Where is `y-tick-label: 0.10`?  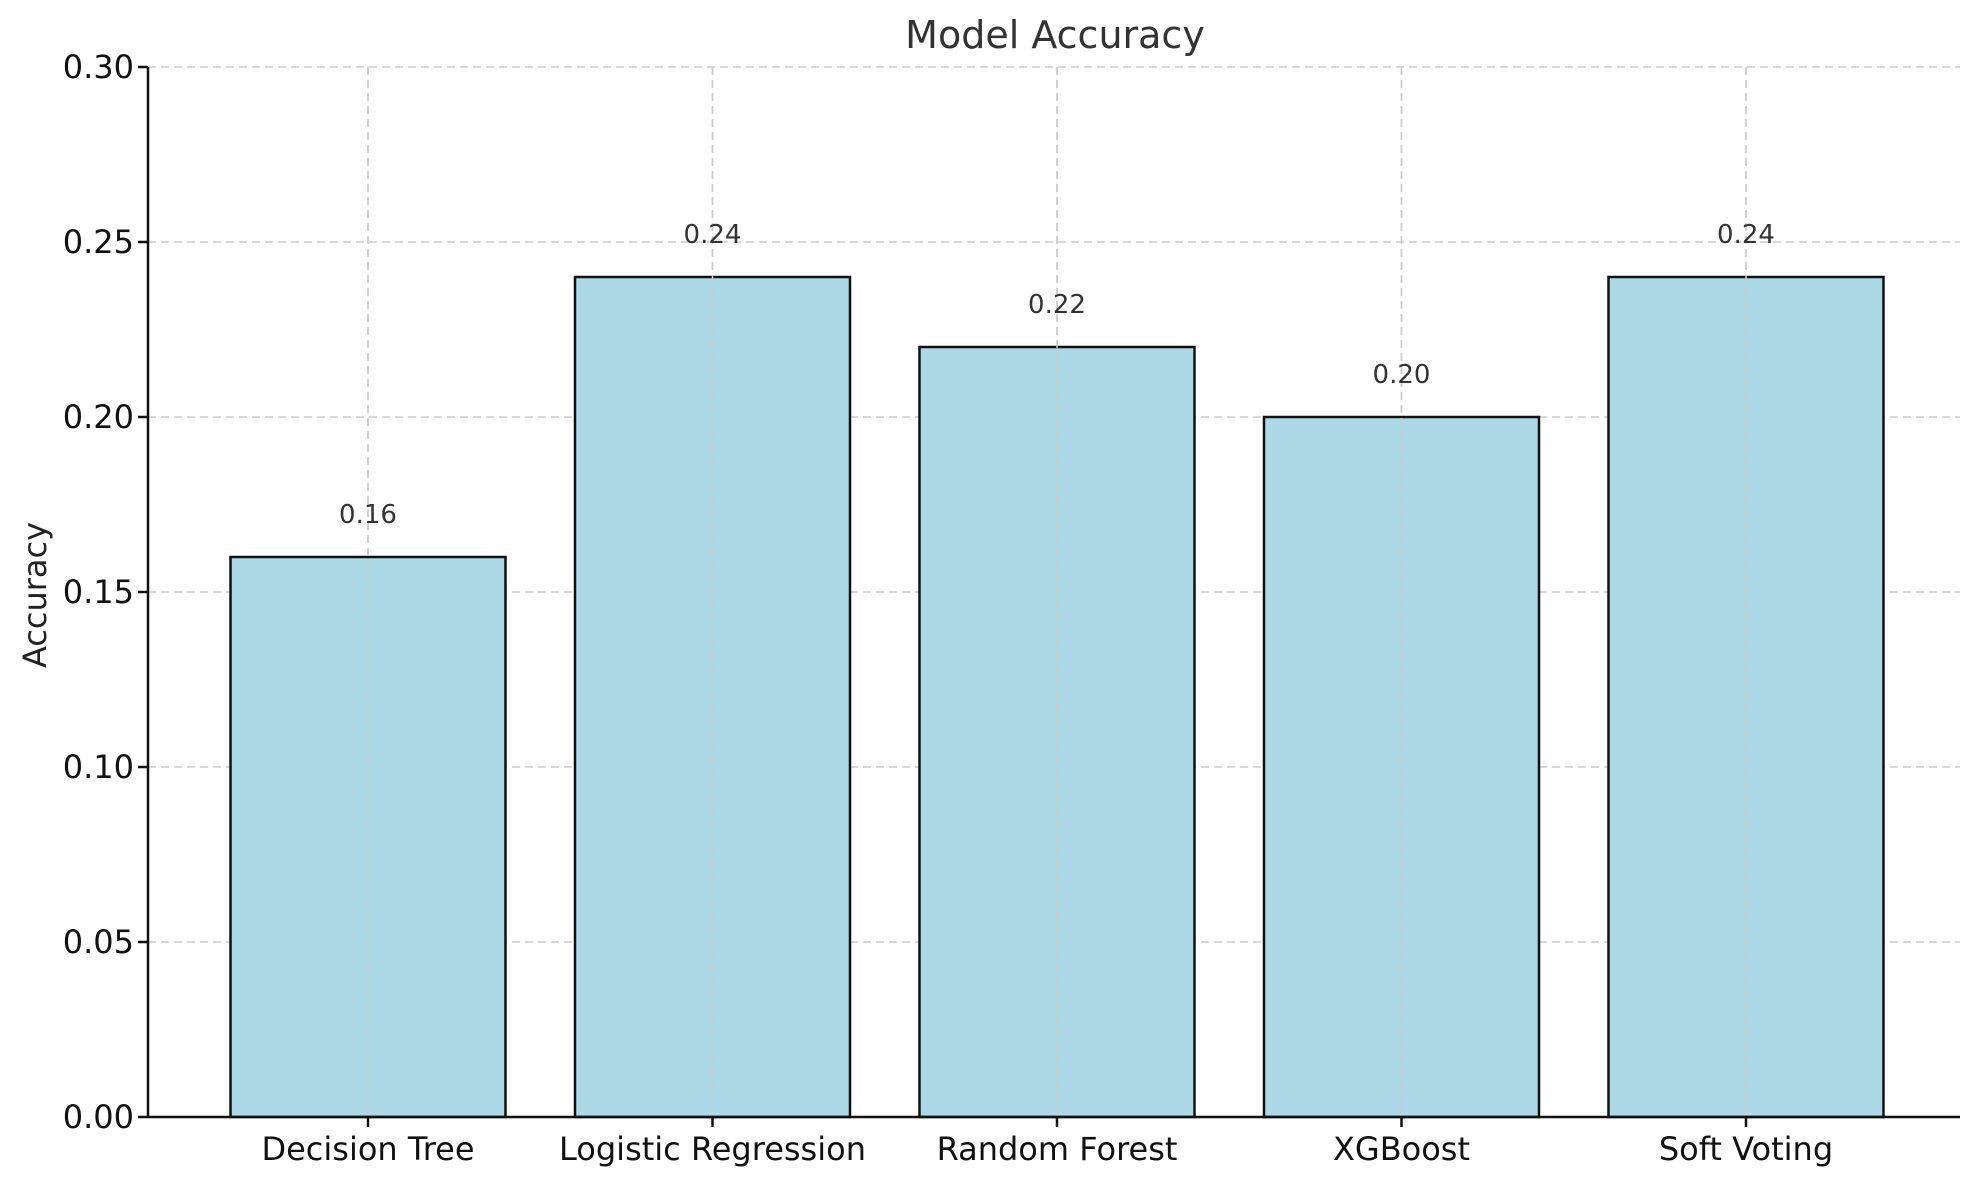
y-tick-label: 0.10 is located at coordinates (98, 767).